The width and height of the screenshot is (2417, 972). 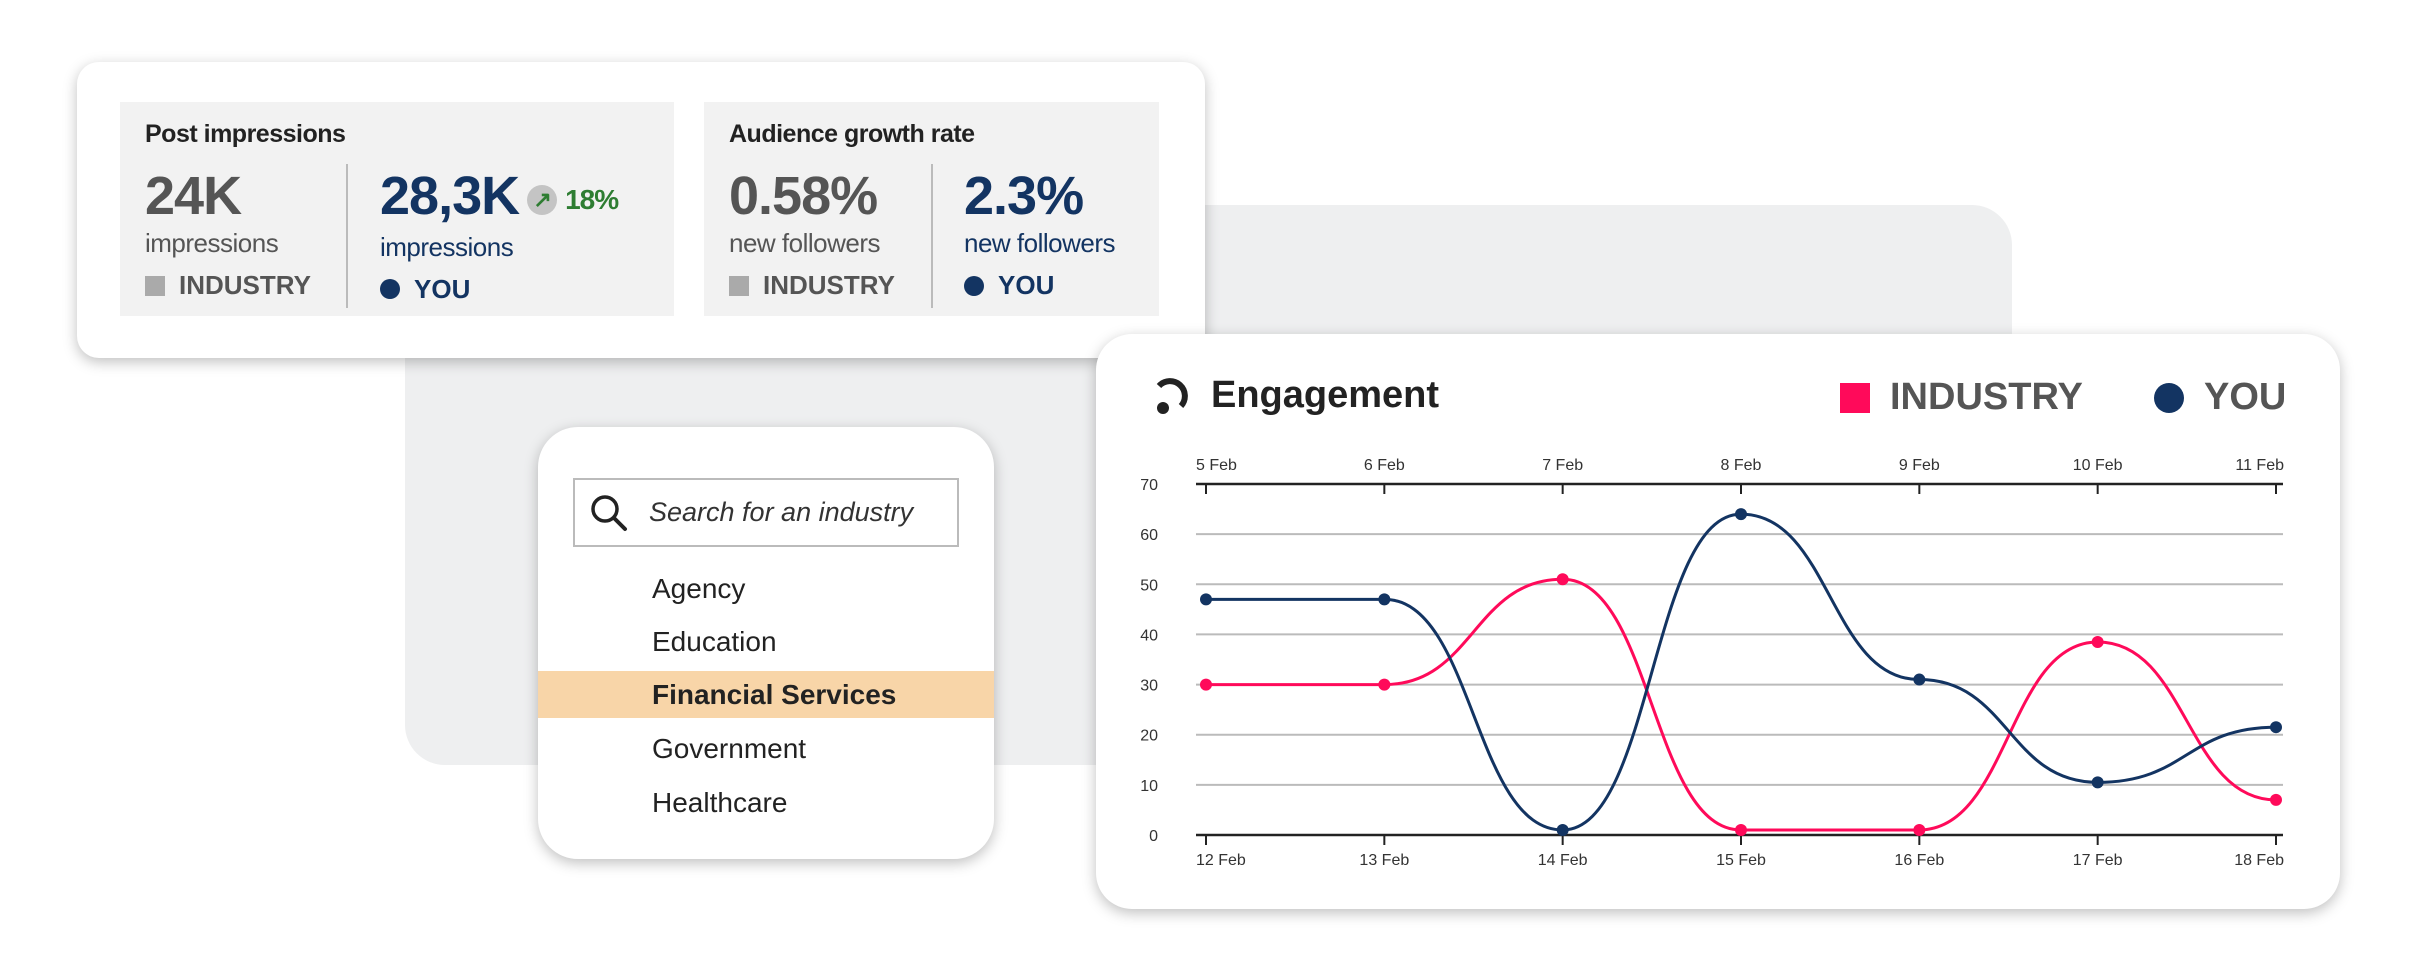 I want to click on x-top-tick-label: 7 Feb, so click(x=1562, y=465).